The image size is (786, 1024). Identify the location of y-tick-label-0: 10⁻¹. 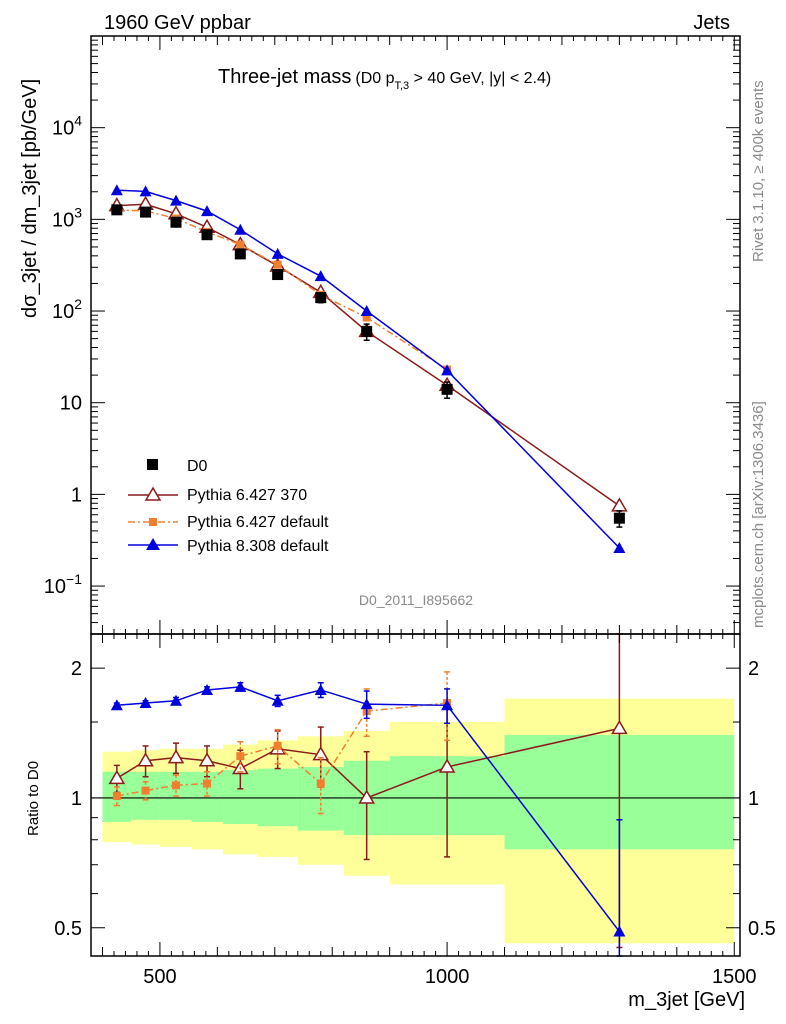
(63, 584).